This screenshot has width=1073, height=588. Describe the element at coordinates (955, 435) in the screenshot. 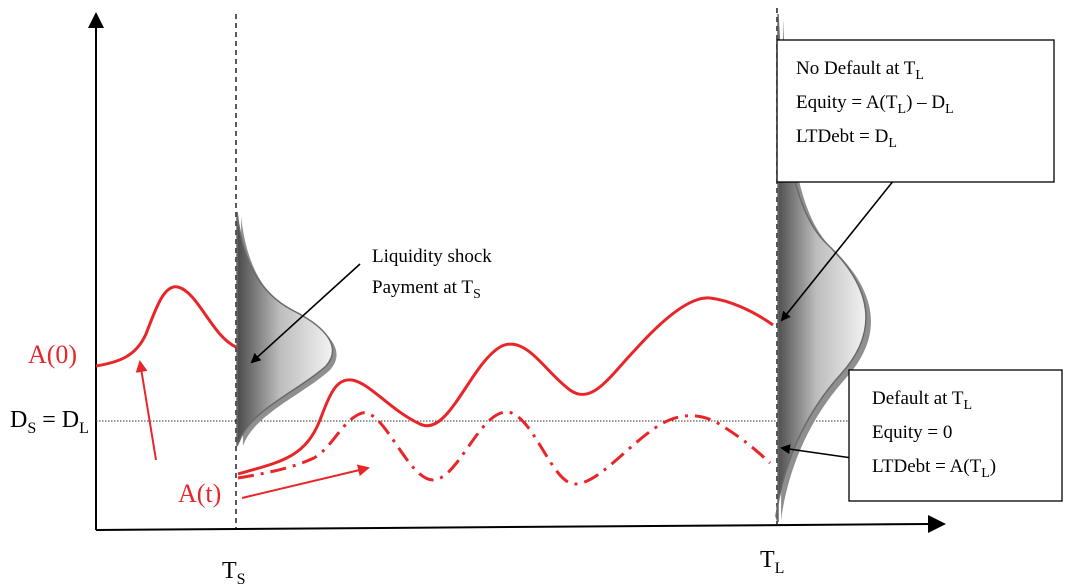

I see `default-box` at that location.